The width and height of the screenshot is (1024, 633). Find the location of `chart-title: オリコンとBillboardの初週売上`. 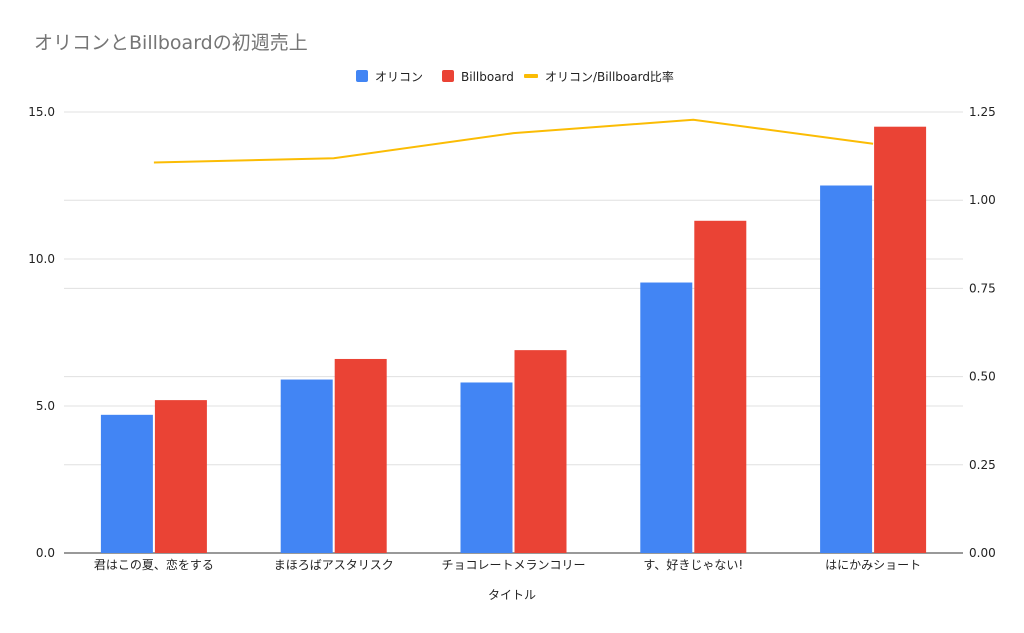

chart-title: オリコンとBillboardの初週売上 is located at coordinates (171, 43).